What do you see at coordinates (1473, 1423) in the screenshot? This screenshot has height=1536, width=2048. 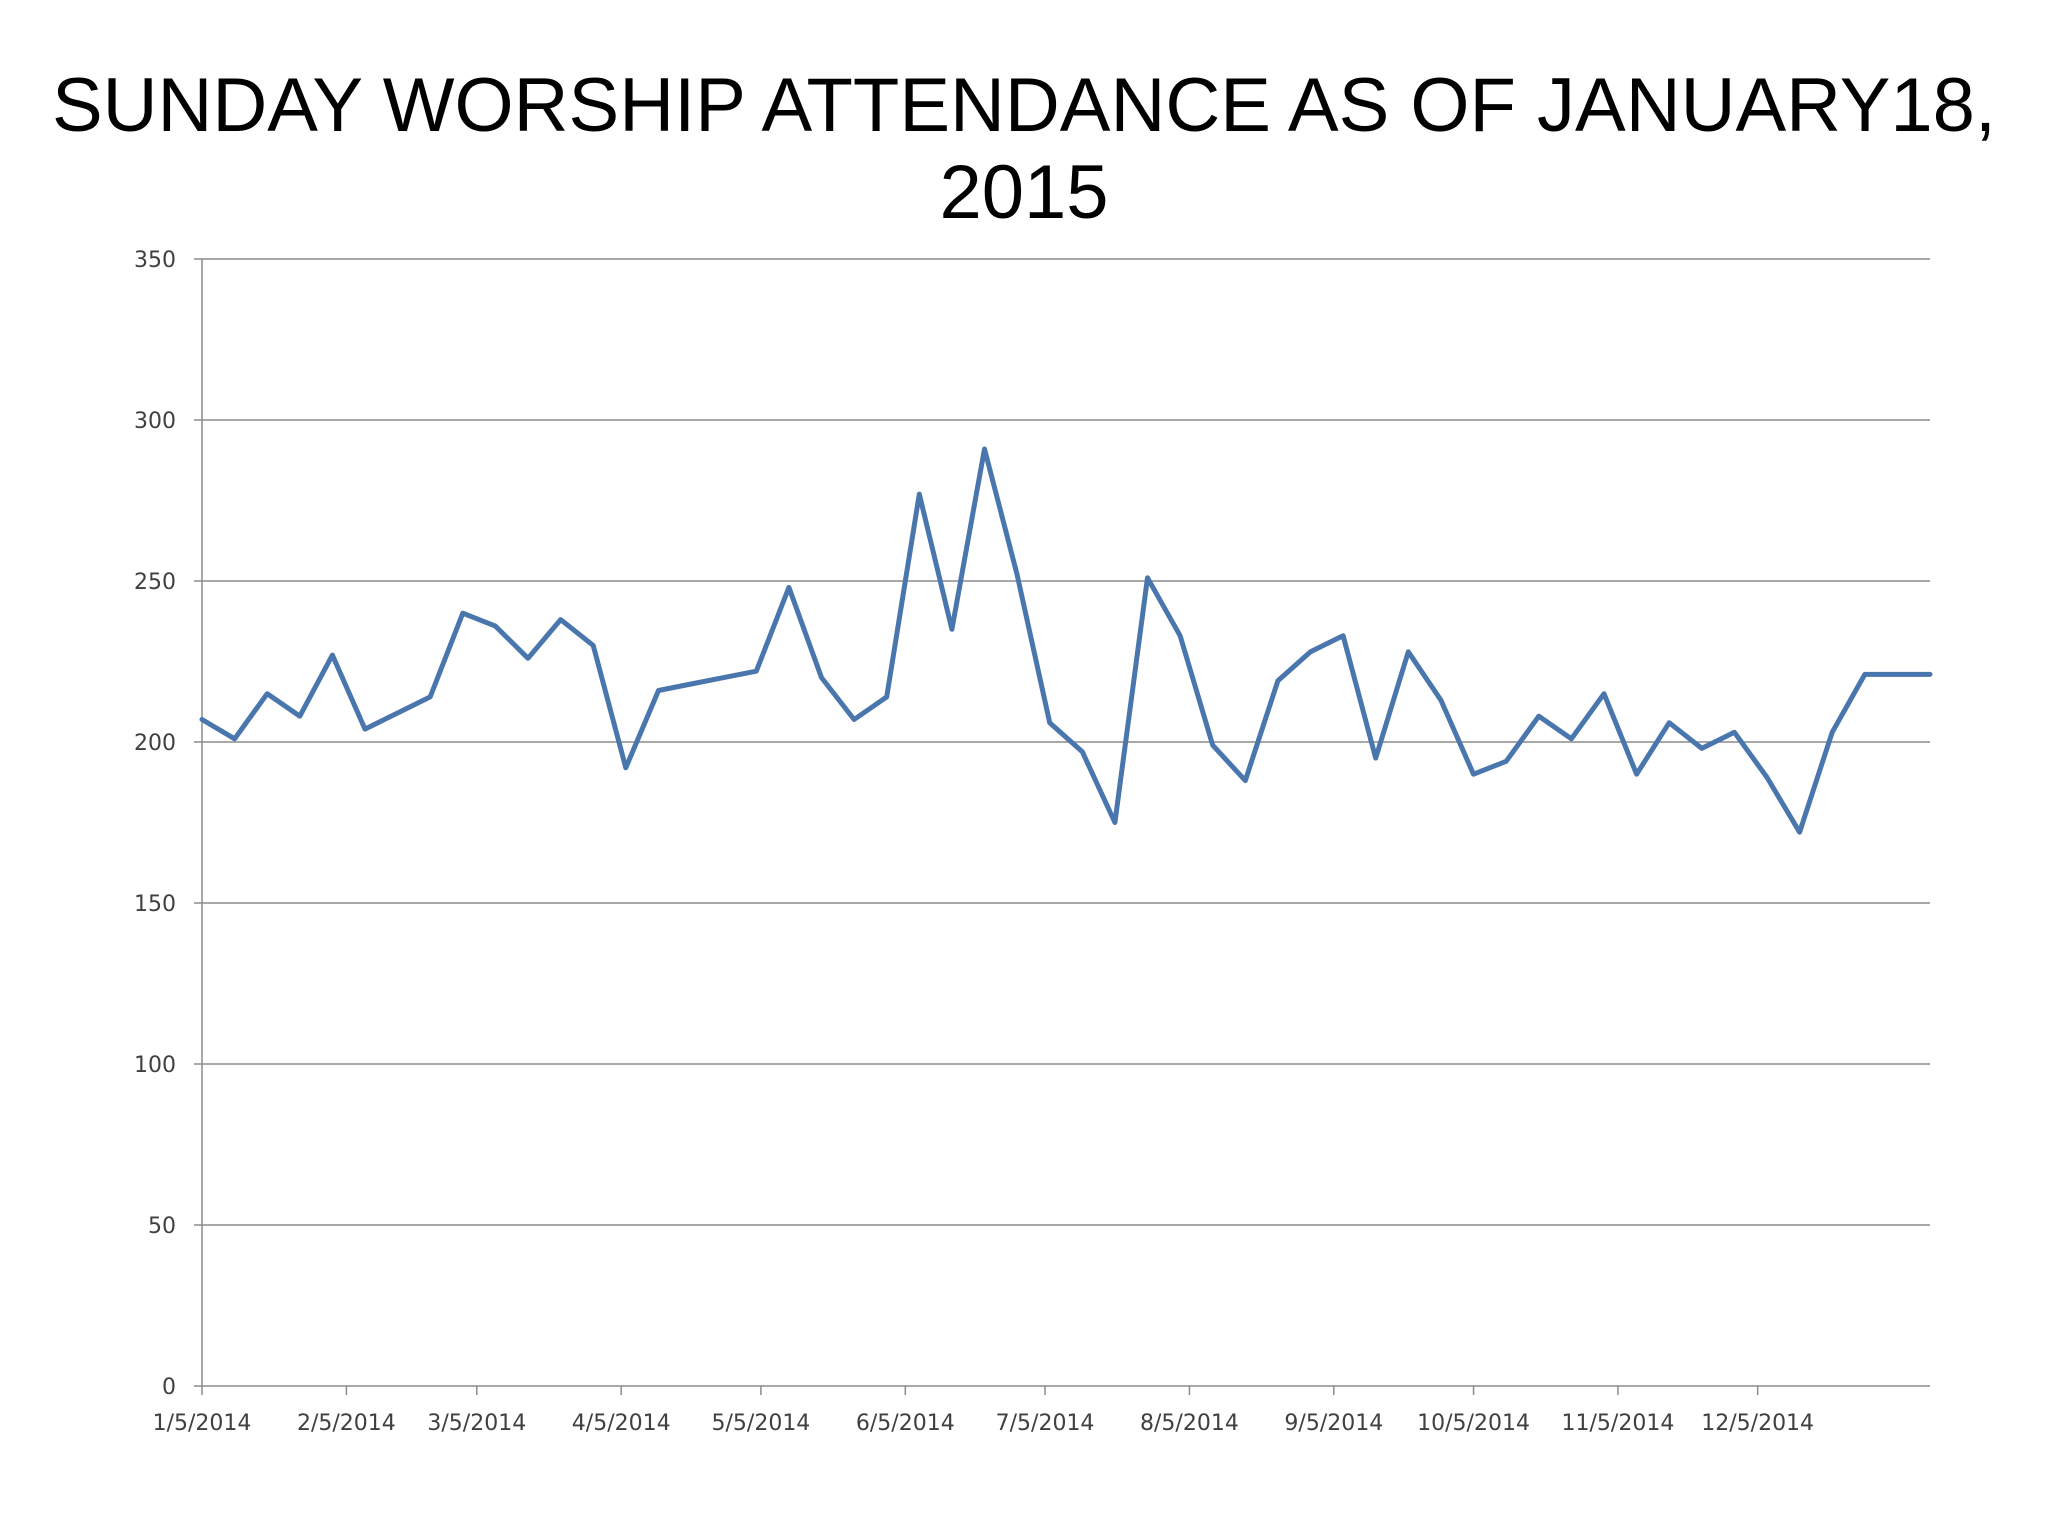 I see `x-tick-label: 10/5/2014` at bounding box center [1473, 1423].